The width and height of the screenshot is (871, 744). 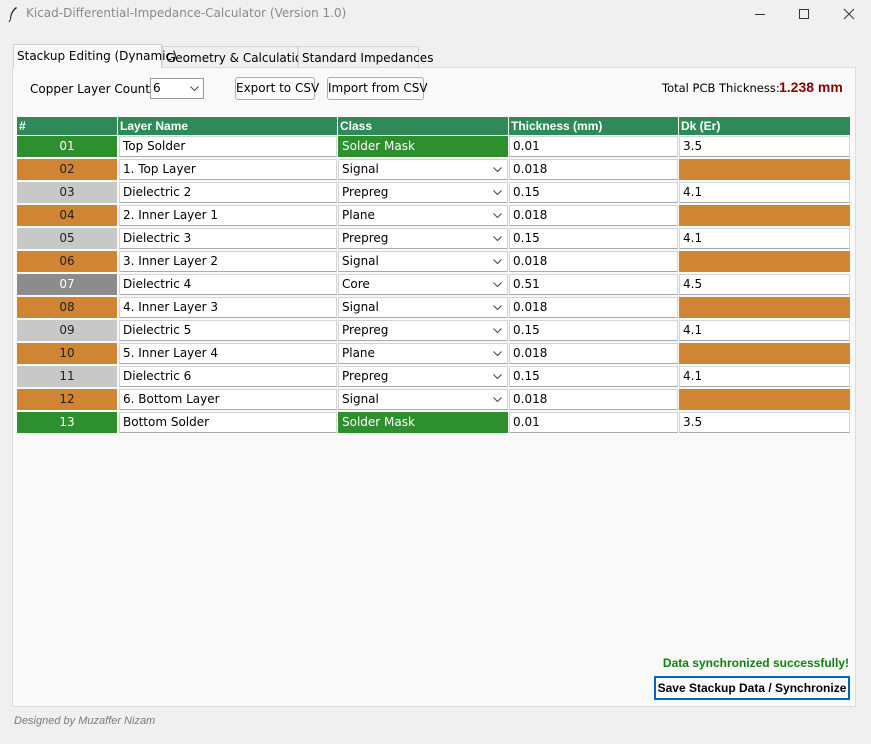 I want to click on close-button, so click(x=848, y=14).